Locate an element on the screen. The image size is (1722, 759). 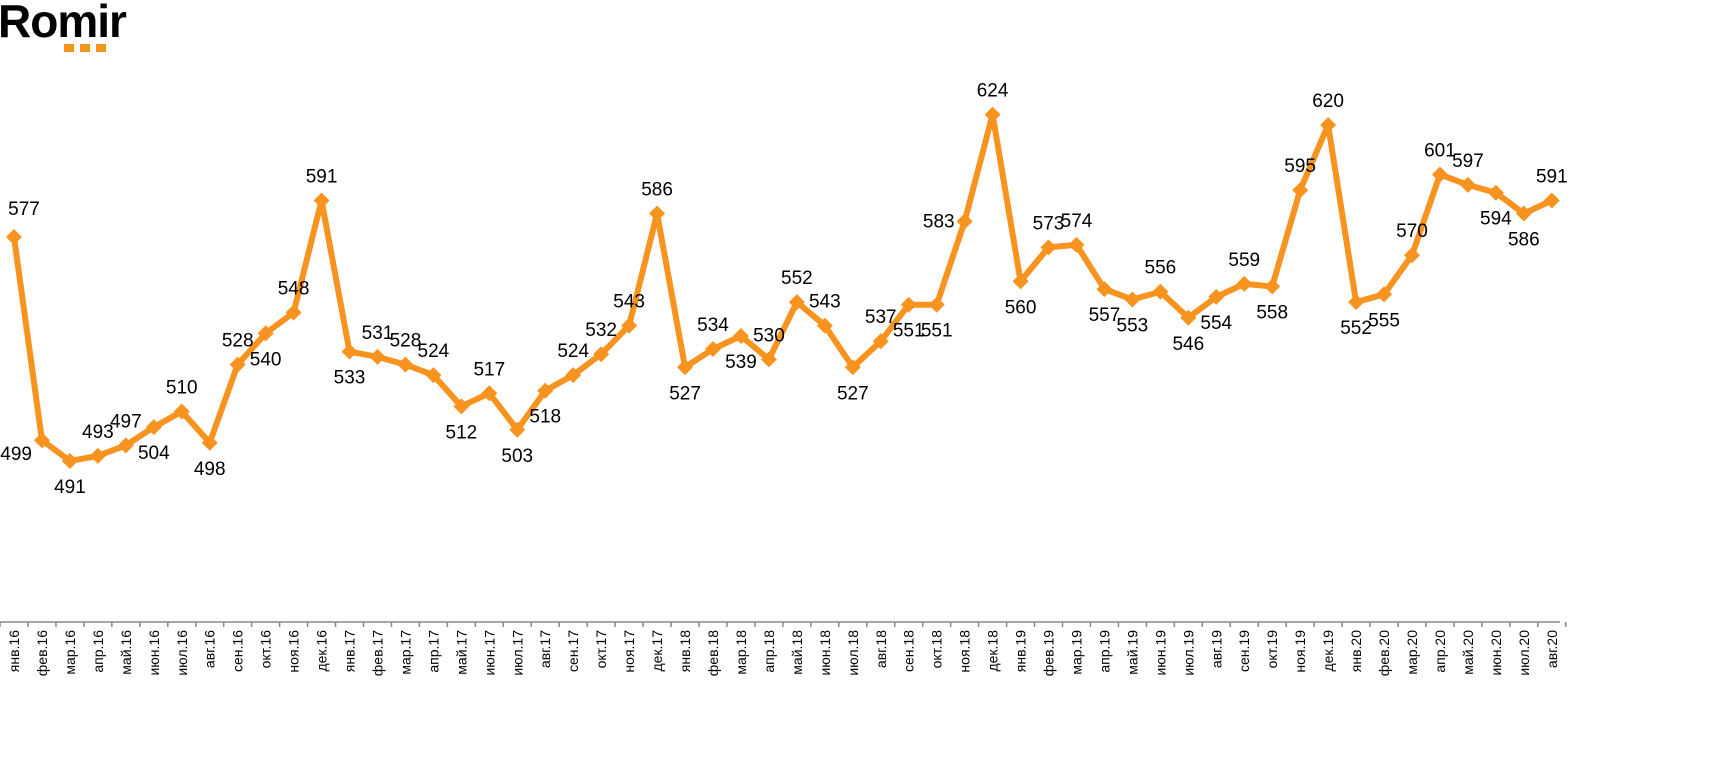
data-label: 493 is located at coordinates (98, 432).